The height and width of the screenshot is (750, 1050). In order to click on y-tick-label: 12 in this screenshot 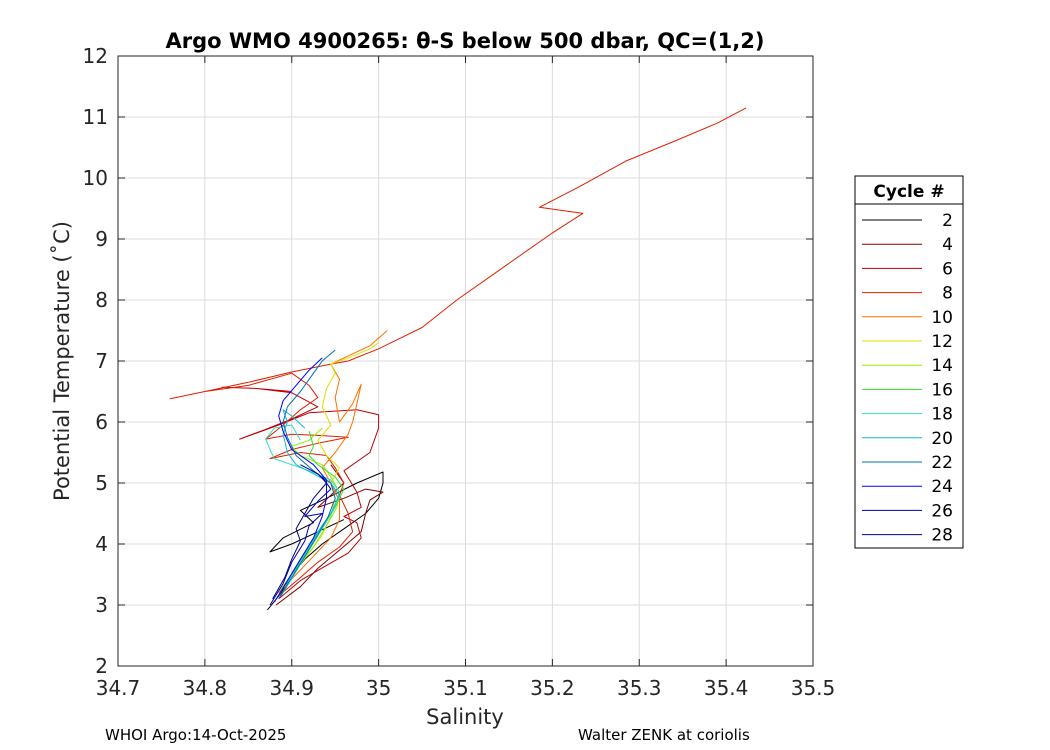, I will do `click(95, 56)`.